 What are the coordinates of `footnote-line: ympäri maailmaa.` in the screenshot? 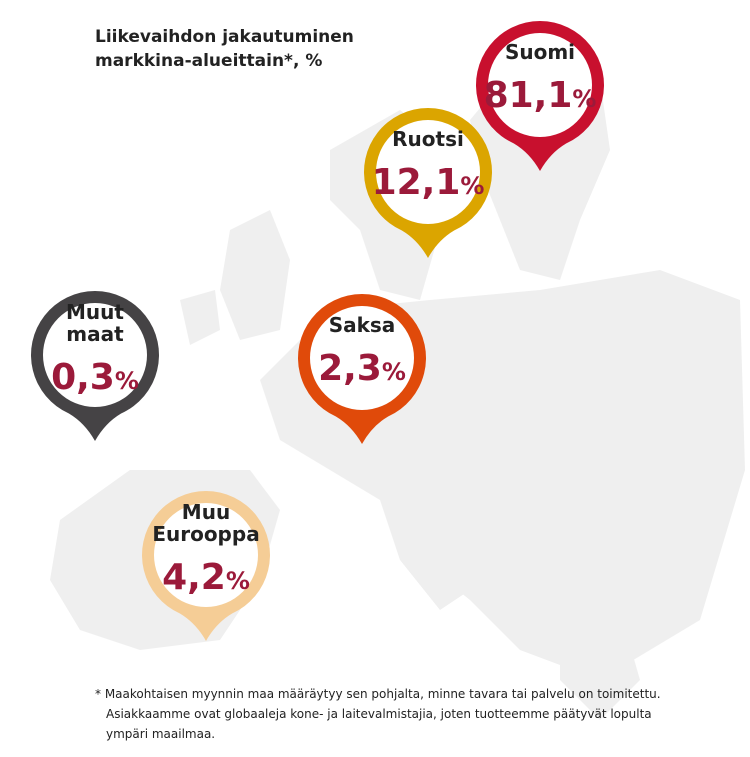 It's located at (160, 734).